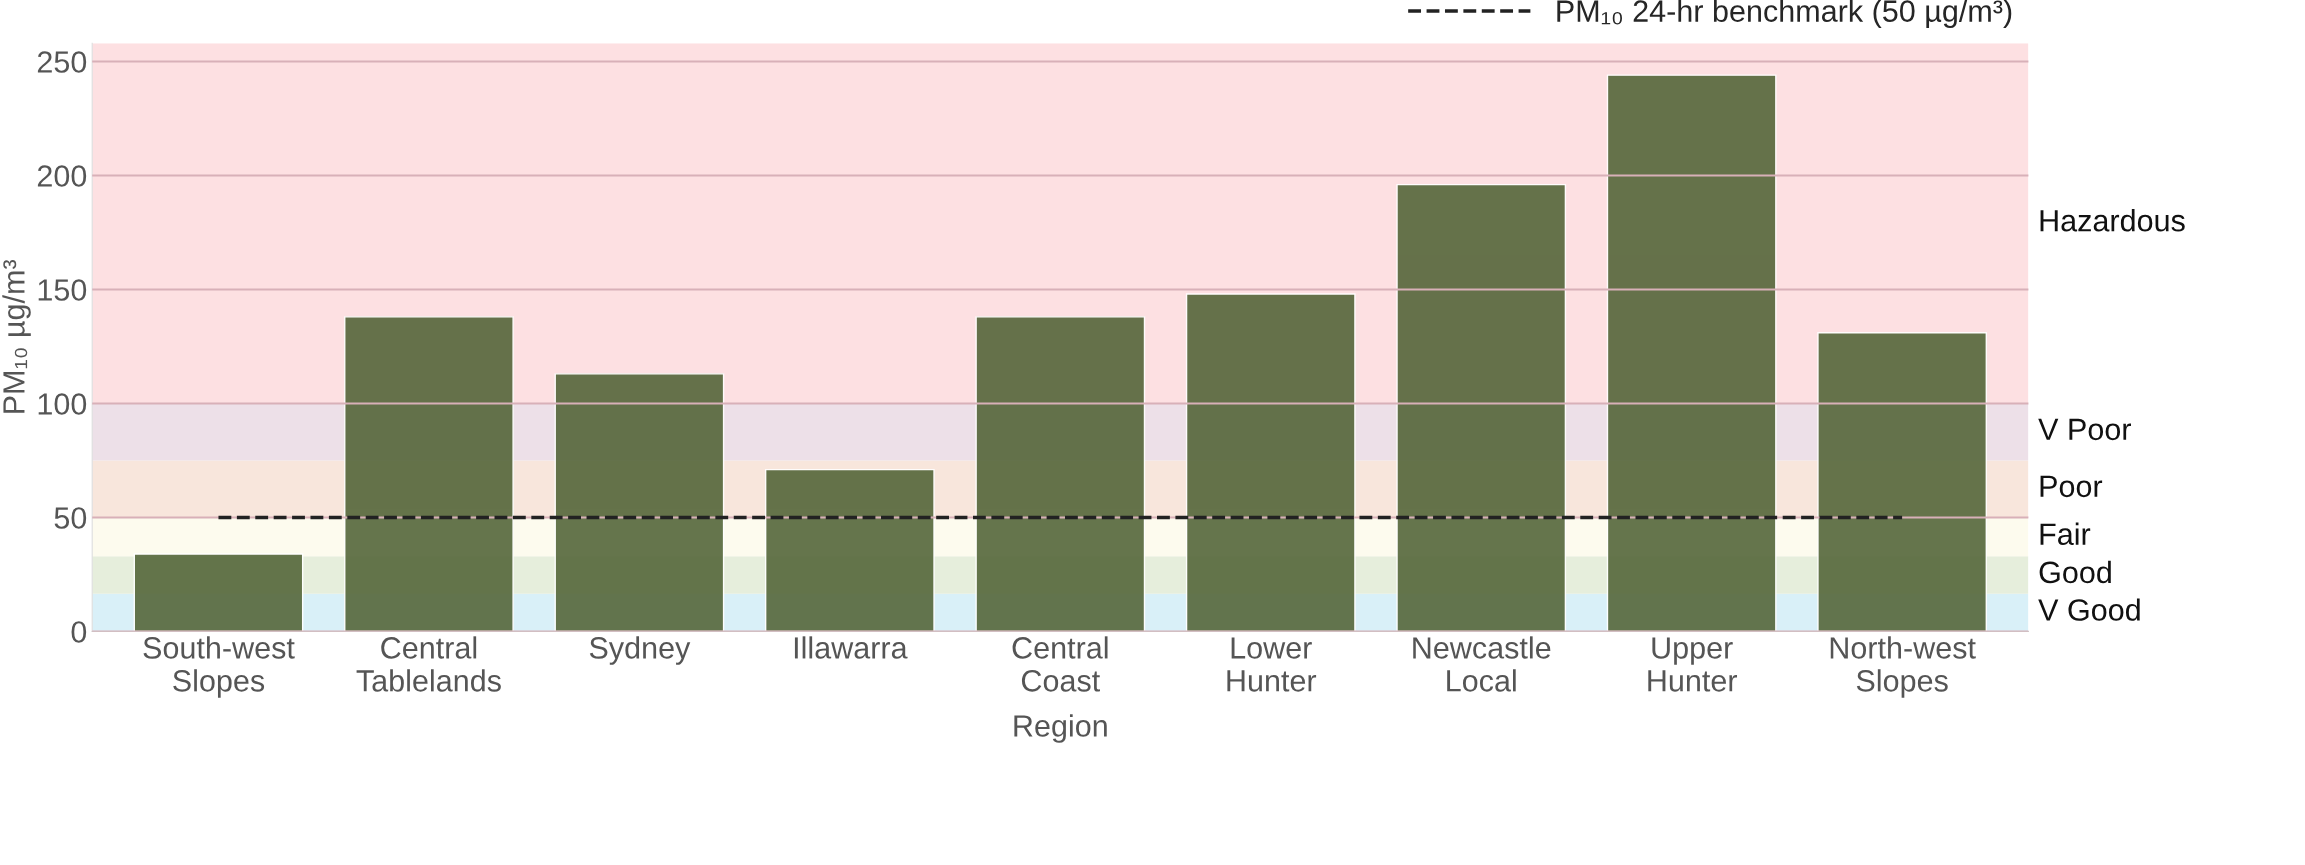  I want to click on y-axis-title: PM₁₀ µg/m³, so click(16, 336).